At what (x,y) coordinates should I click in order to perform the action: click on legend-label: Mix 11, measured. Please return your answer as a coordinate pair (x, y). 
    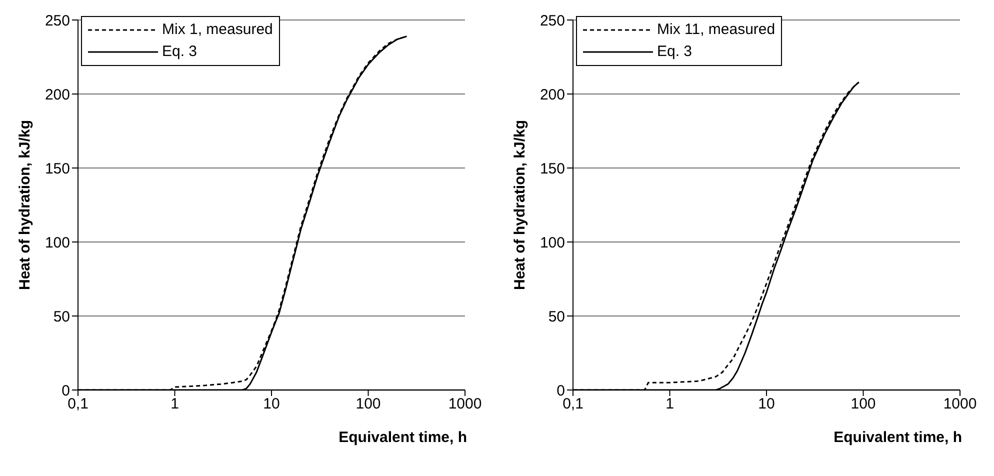
    Looking at the image, I should click on (716, 30).